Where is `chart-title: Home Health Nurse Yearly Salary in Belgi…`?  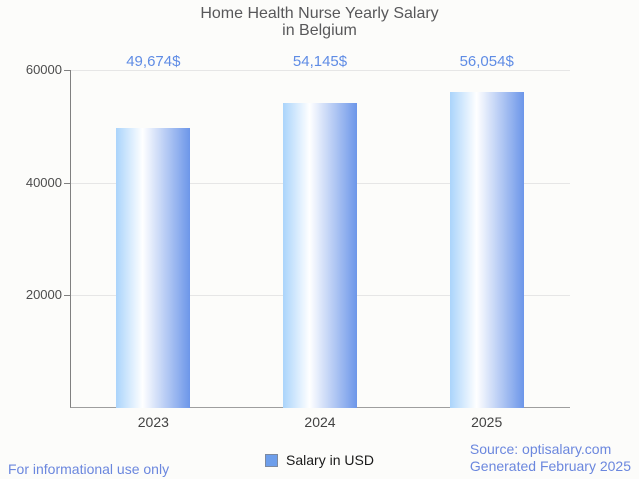
chart-title: Home Health Nurse Yearly Salary in Belgi… is located at coordinates (319, 22).